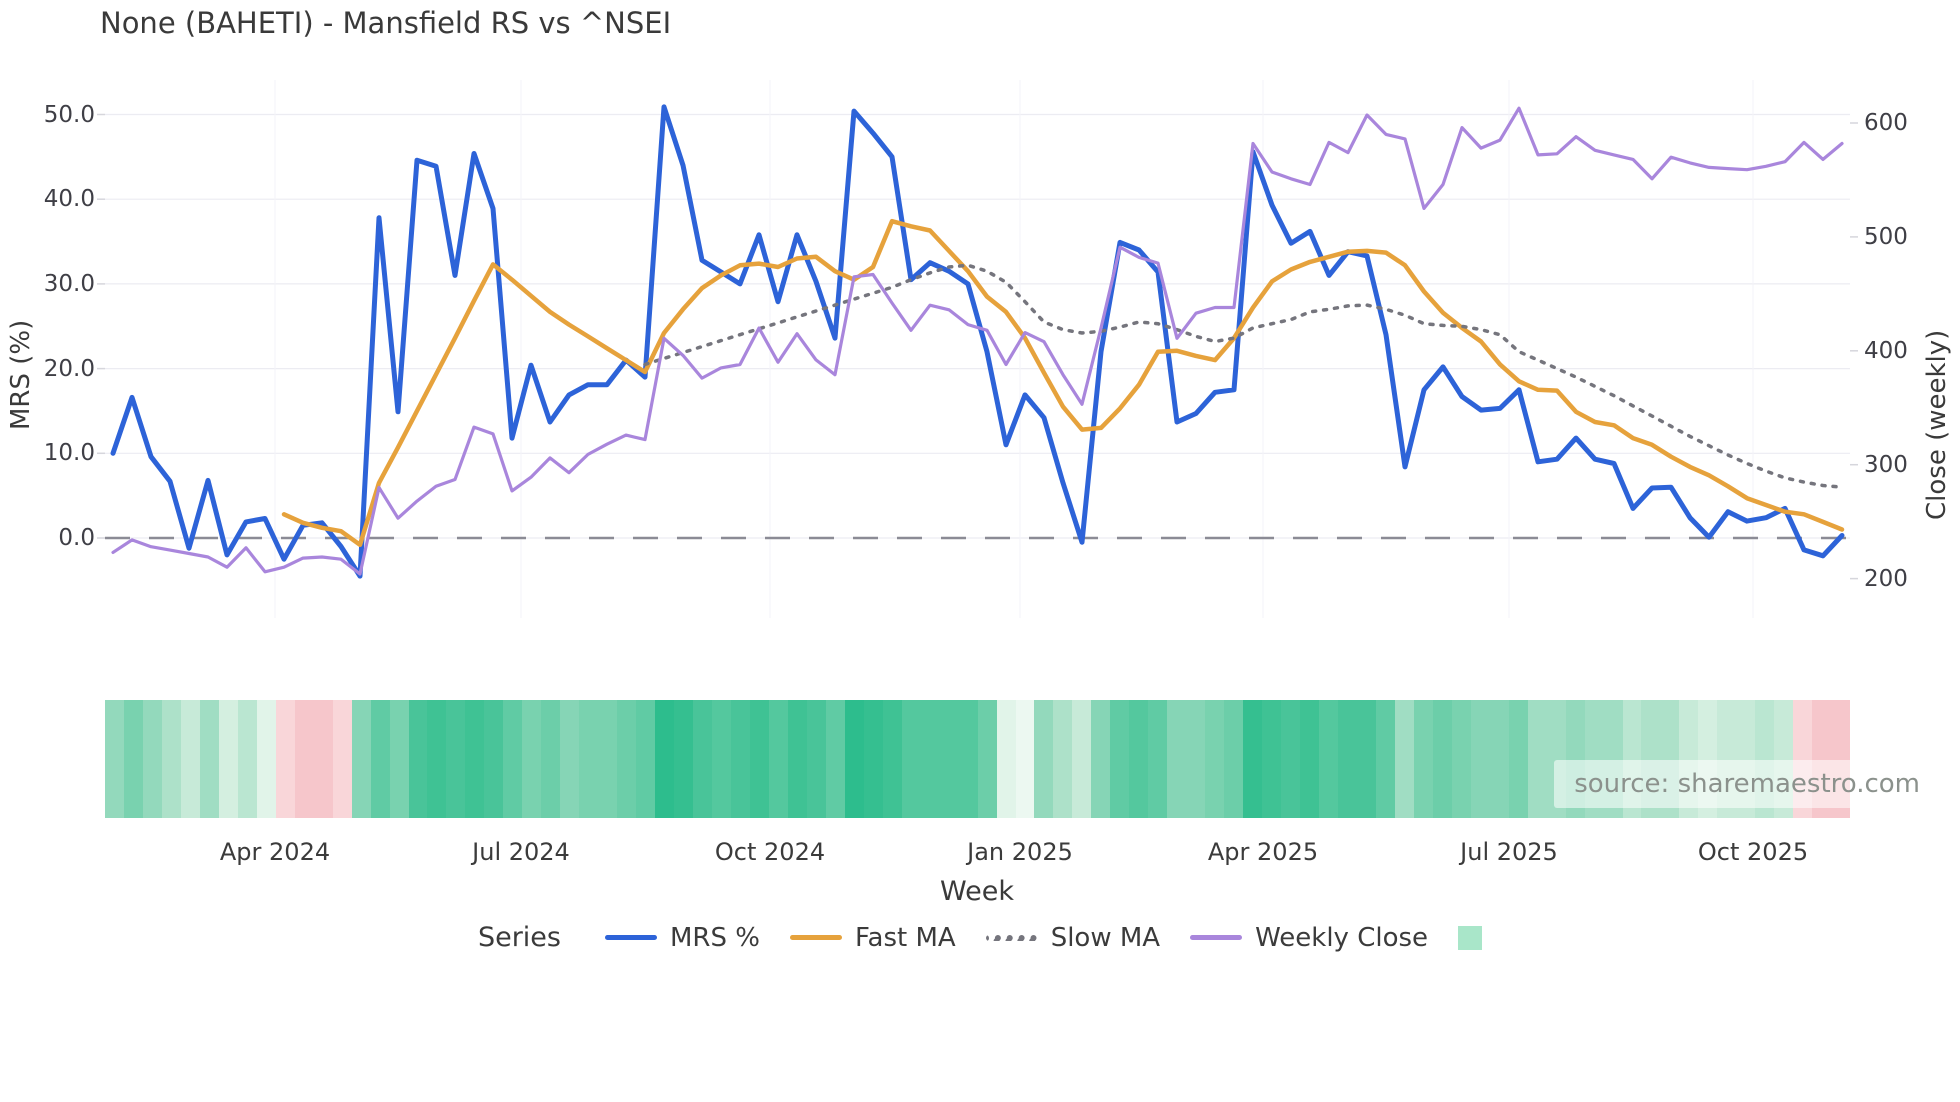 The image size is (1960, 1102). What do you see at coordinates (1886, 350) in the screenshot?
I see `y-right-tick-label: 400` at bounding box center [1886, 350].